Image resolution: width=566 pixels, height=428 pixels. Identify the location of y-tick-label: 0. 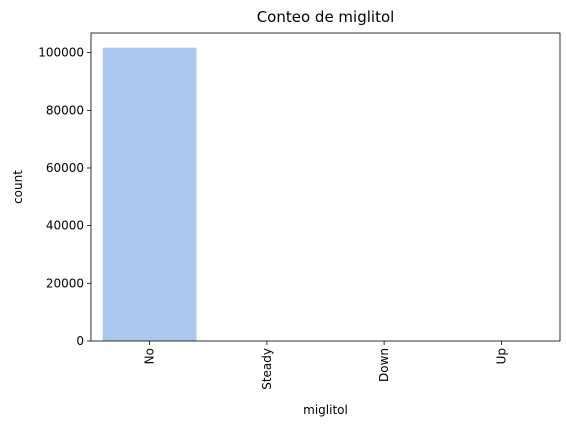
(80, 341).